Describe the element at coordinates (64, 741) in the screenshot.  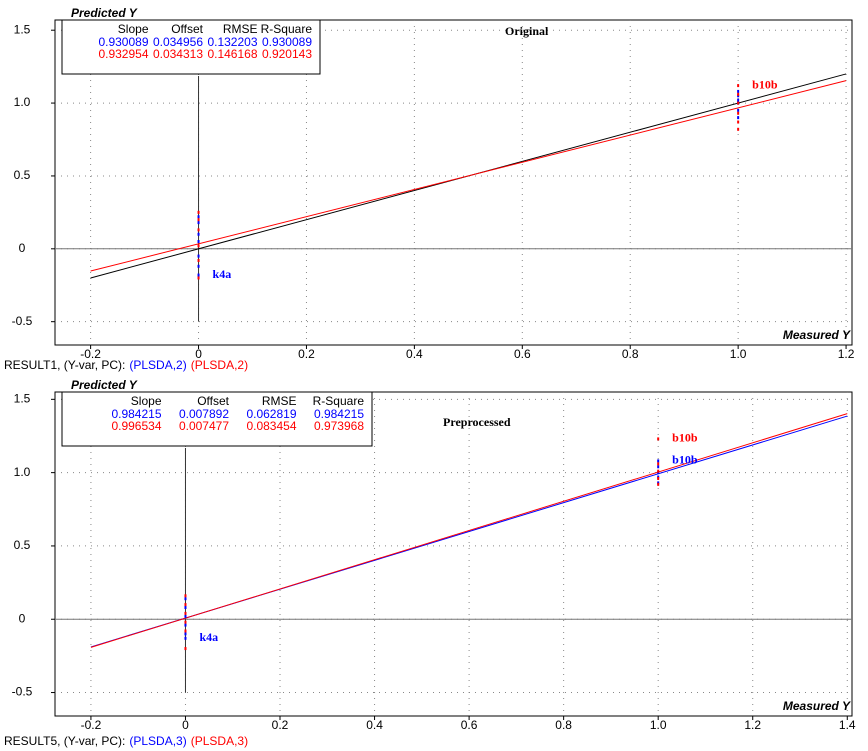
I see `result-prefix: RESULT5, (Y-var, PC):` at that location.